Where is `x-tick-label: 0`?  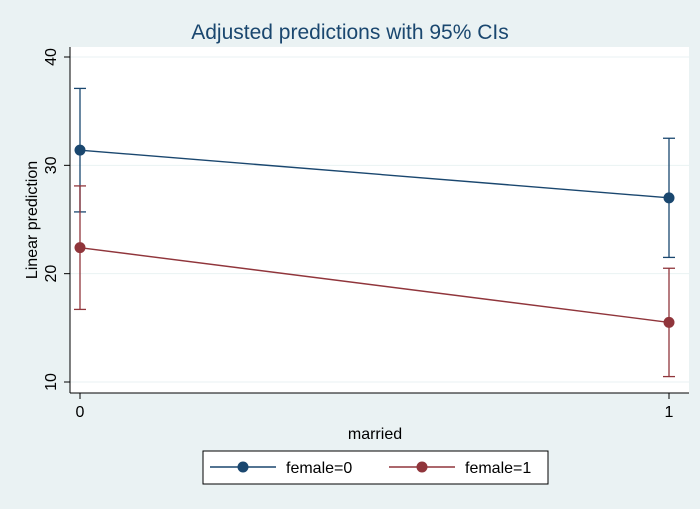
x-tick-label: 0 is located at coordinates (80, 412).